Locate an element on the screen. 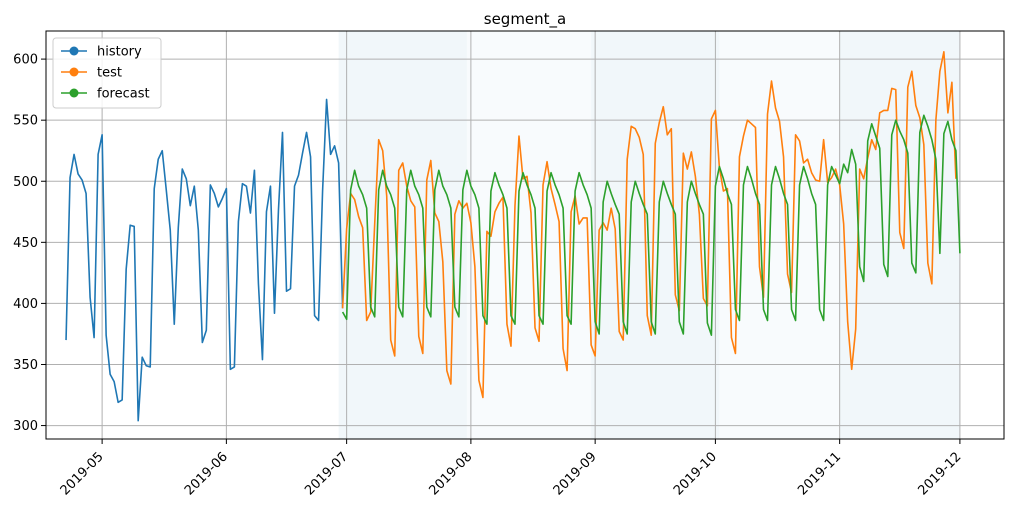 The image size is (1011, 511). legend-marker-forecast is located at coordinates (74, 93).